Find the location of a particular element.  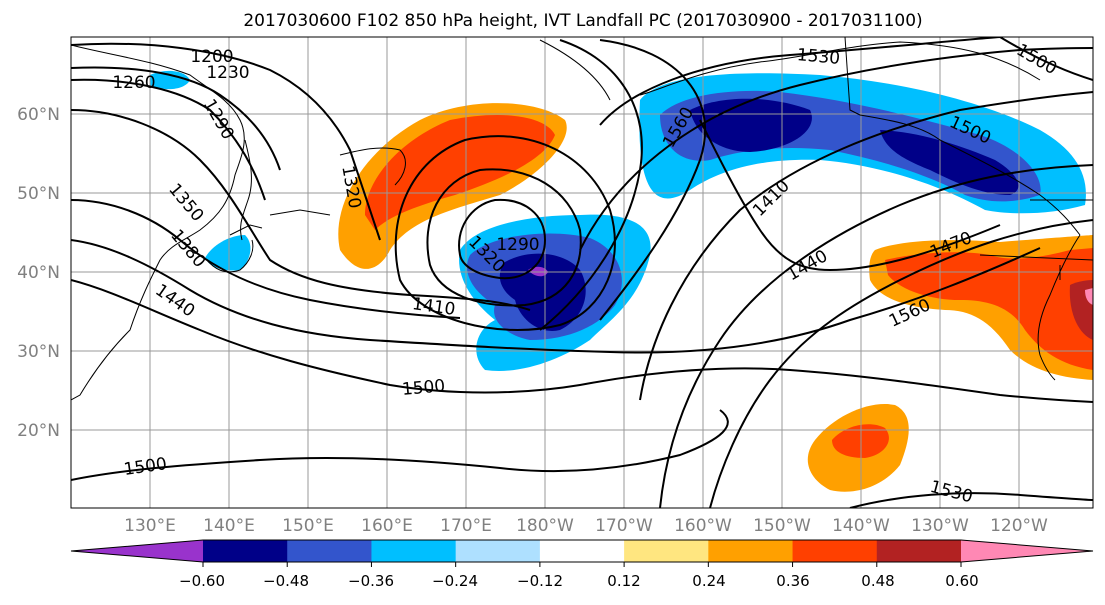

colorbar-tick-label: 0.12 is located at coordinates (623, 581).